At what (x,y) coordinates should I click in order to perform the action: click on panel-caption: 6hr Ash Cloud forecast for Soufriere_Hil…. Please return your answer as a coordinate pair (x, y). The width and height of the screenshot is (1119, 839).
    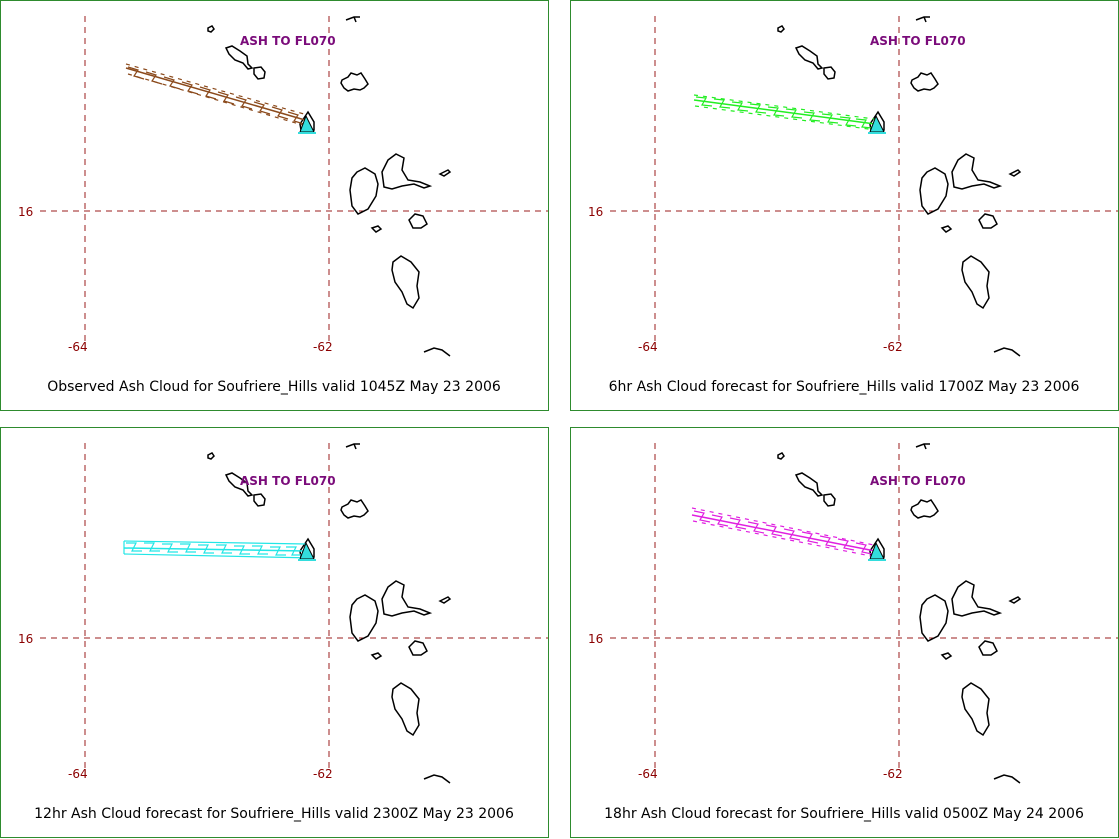
    Looking at the image, I should click on (844, 387).